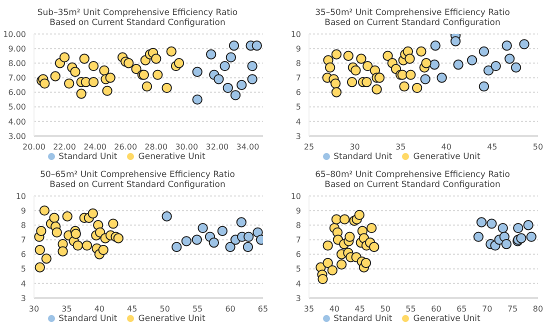 The width and height of the screenshot is (550, 324). I want to click on x-tick-label: 70, so click(487, 309).